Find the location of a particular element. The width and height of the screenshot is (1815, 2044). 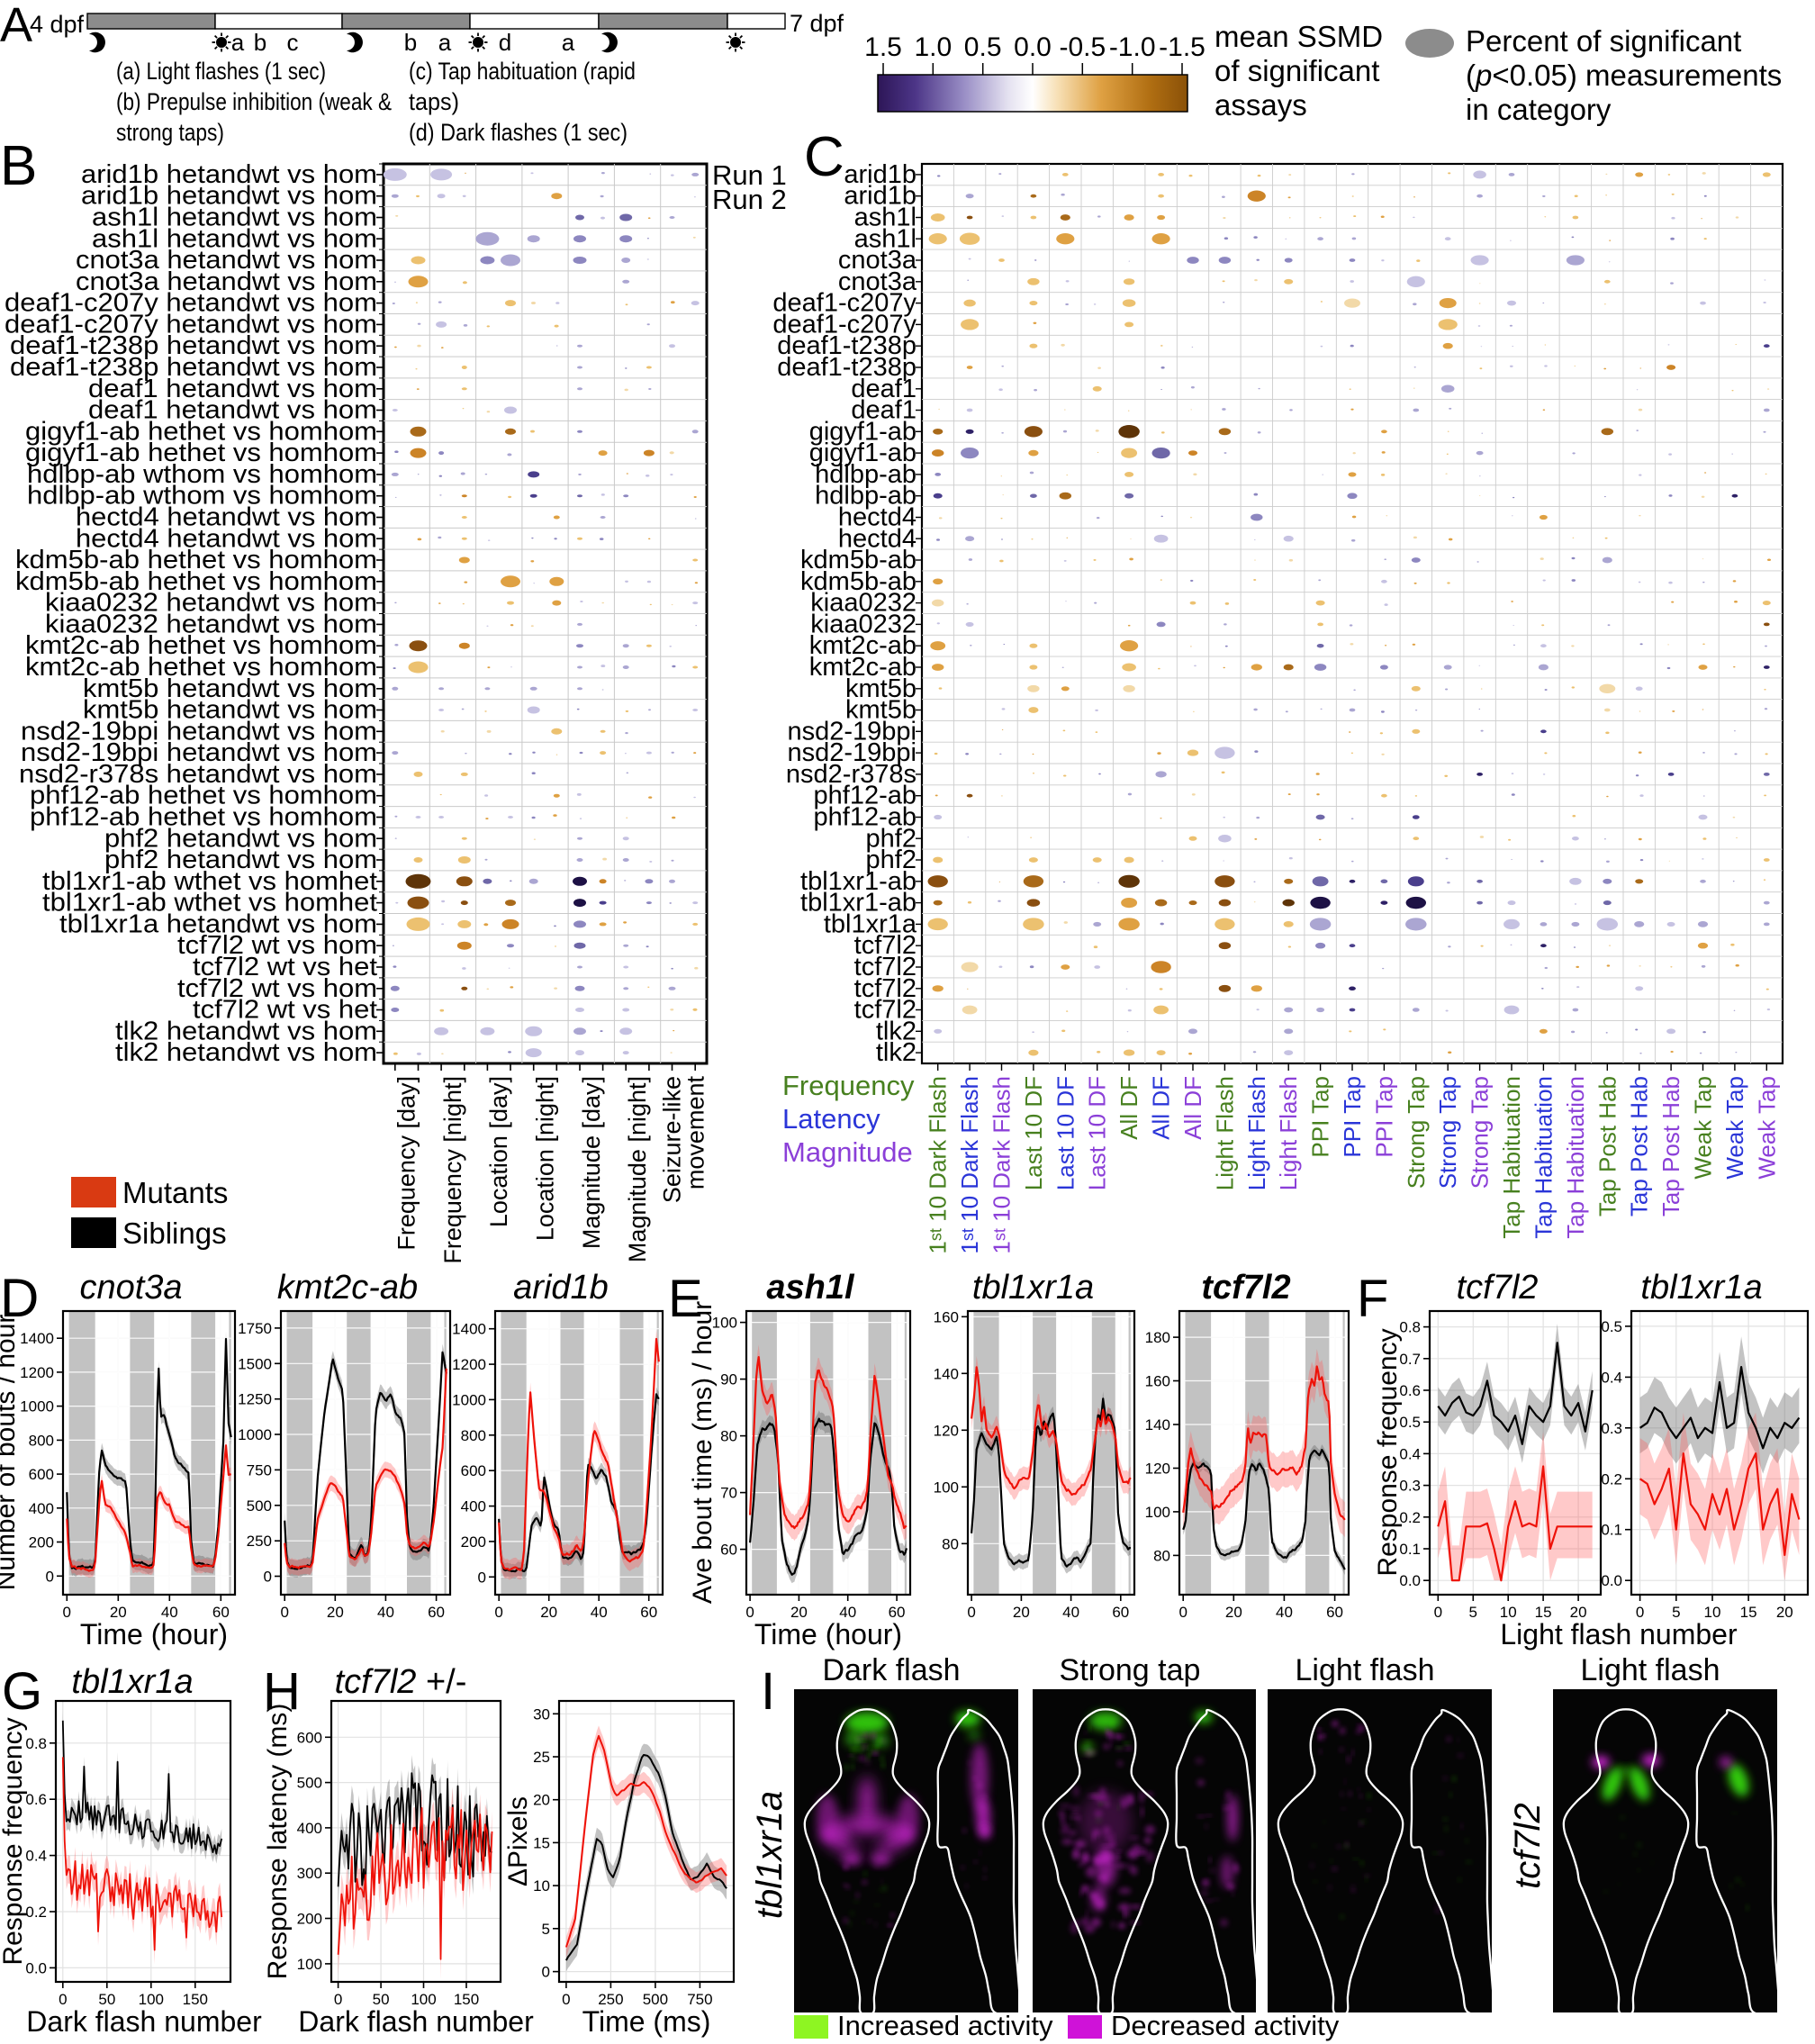

svg-text: 15 is located at coordinates (1543, 1612).